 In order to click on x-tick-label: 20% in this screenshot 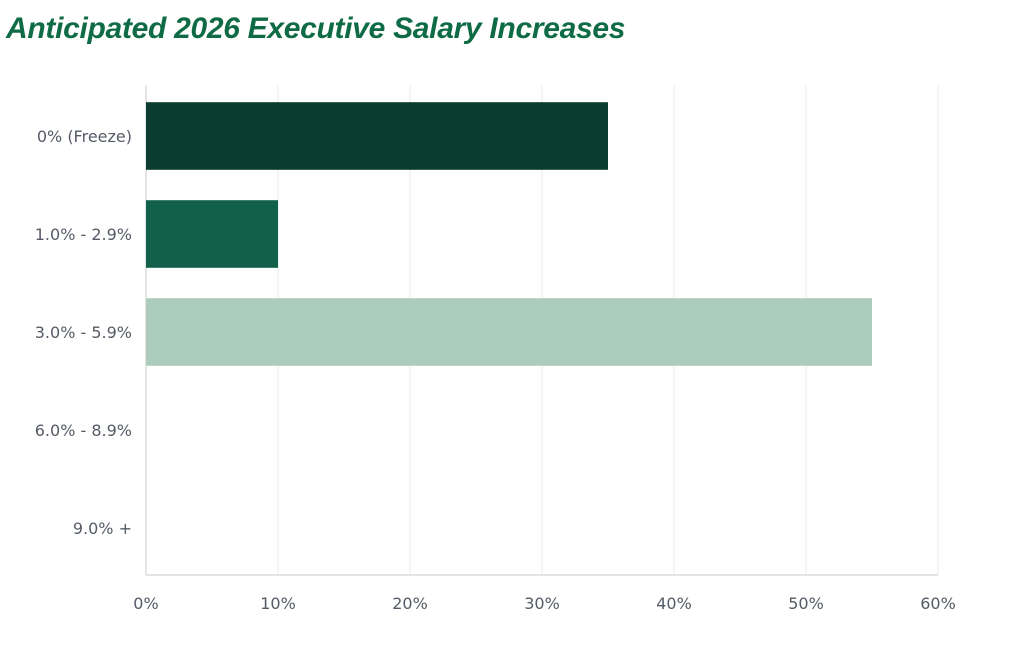, I will do `click(410, 603)`.